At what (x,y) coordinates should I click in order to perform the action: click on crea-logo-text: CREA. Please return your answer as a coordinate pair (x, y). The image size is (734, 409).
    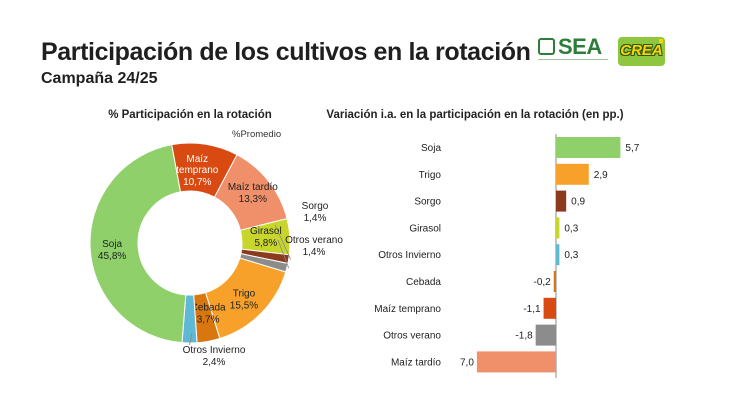
    Looking at the image, I should click on (641, 50).